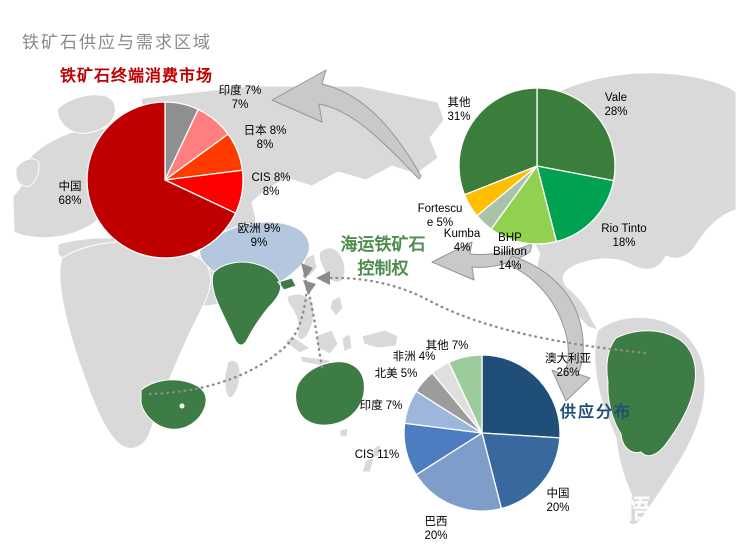  I want to click on watermark-text: 悟空问答, so click(666, 520).